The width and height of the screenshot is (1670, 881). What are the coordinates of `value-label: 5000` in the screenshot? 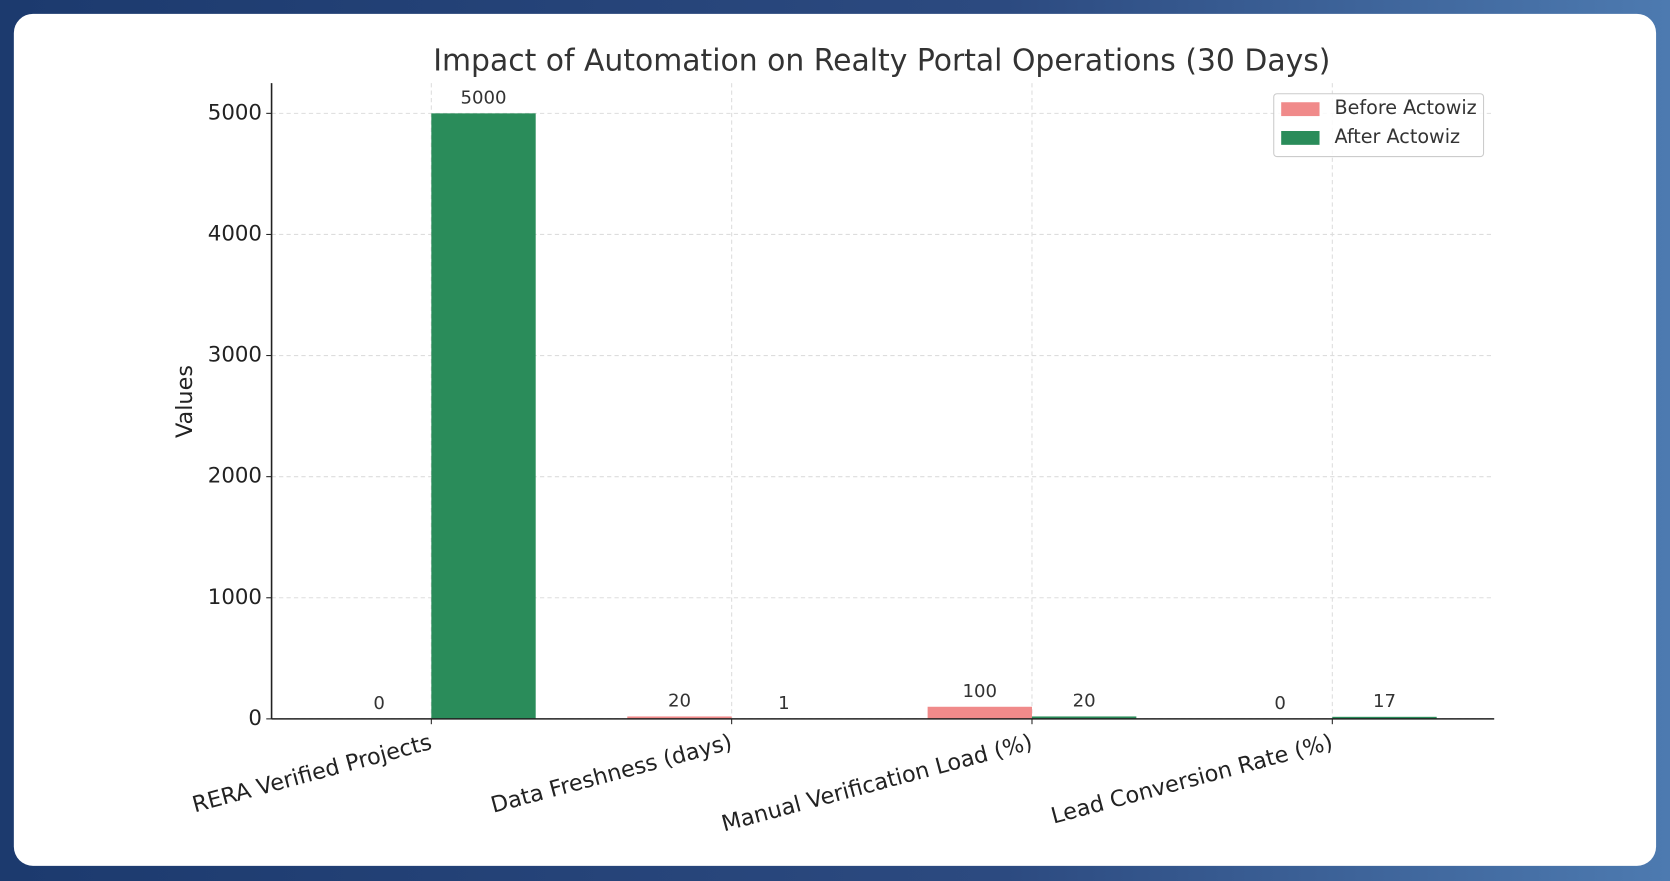 It's located at (483, 97).